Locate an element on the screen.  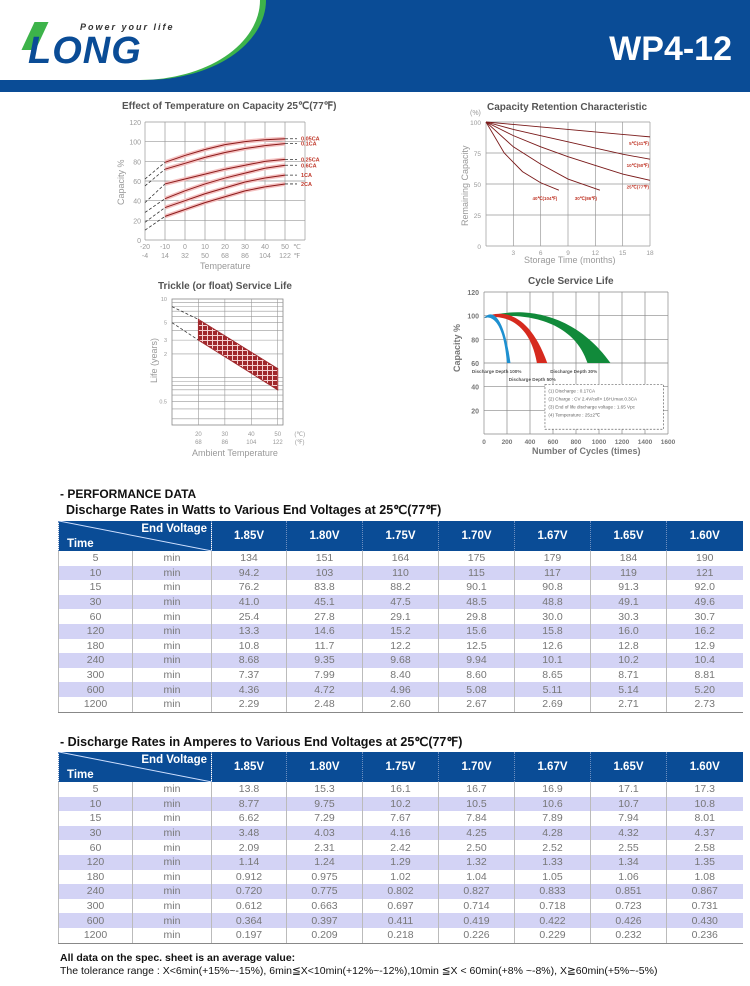
y-tick-label: 75 is located at coordinates (478, 154).